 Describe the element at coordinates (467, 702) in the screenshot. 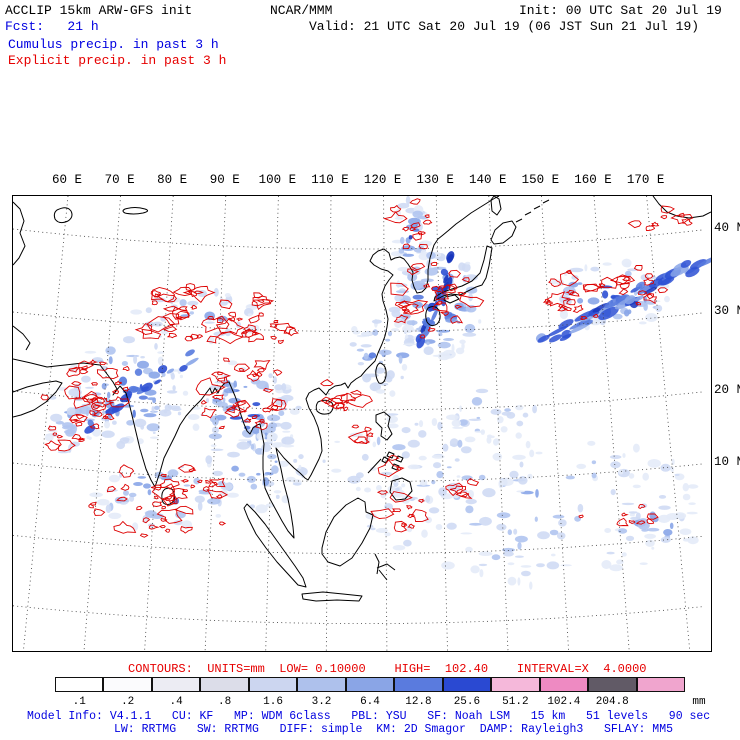

I see `colorbar-tick-label: 25.6` at that location.